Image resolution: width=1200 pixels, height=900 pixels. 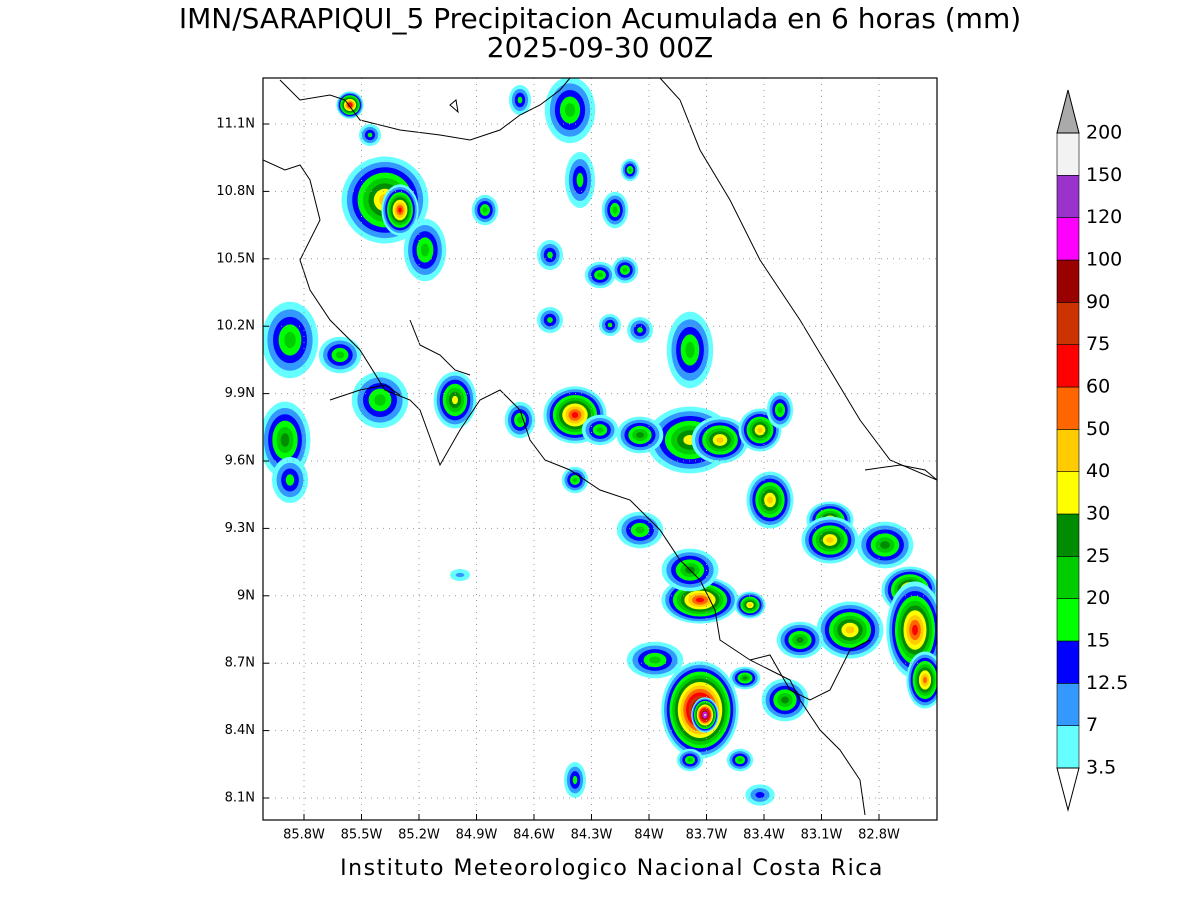 I want to click on lat-label: 8.1N, so click(x=240, y=798).